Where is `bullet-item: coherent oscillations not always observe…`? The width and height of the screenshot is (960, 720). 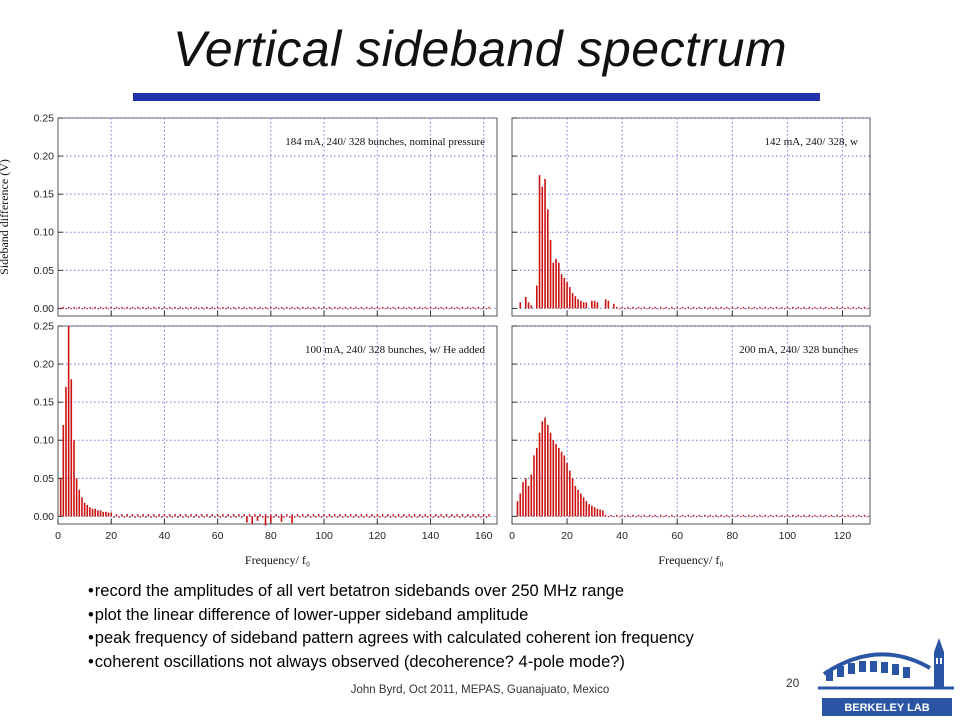 bullet-item: coherent oscillations not always observe… is located at coordinates (391, 663).